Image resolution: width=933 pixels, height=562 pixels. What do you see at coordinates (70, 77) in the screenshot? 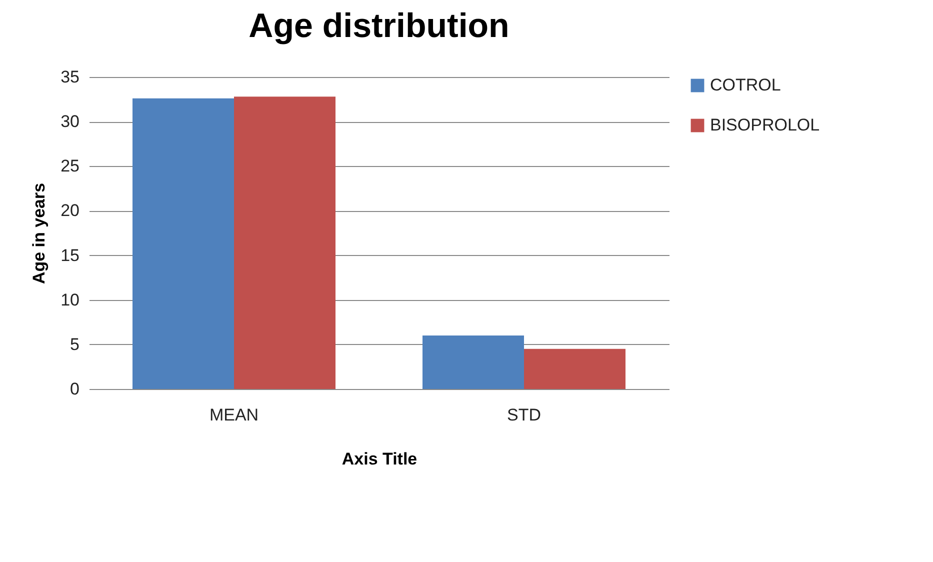
I see `y-tick-label: 35` at bounding box center [70, 77].